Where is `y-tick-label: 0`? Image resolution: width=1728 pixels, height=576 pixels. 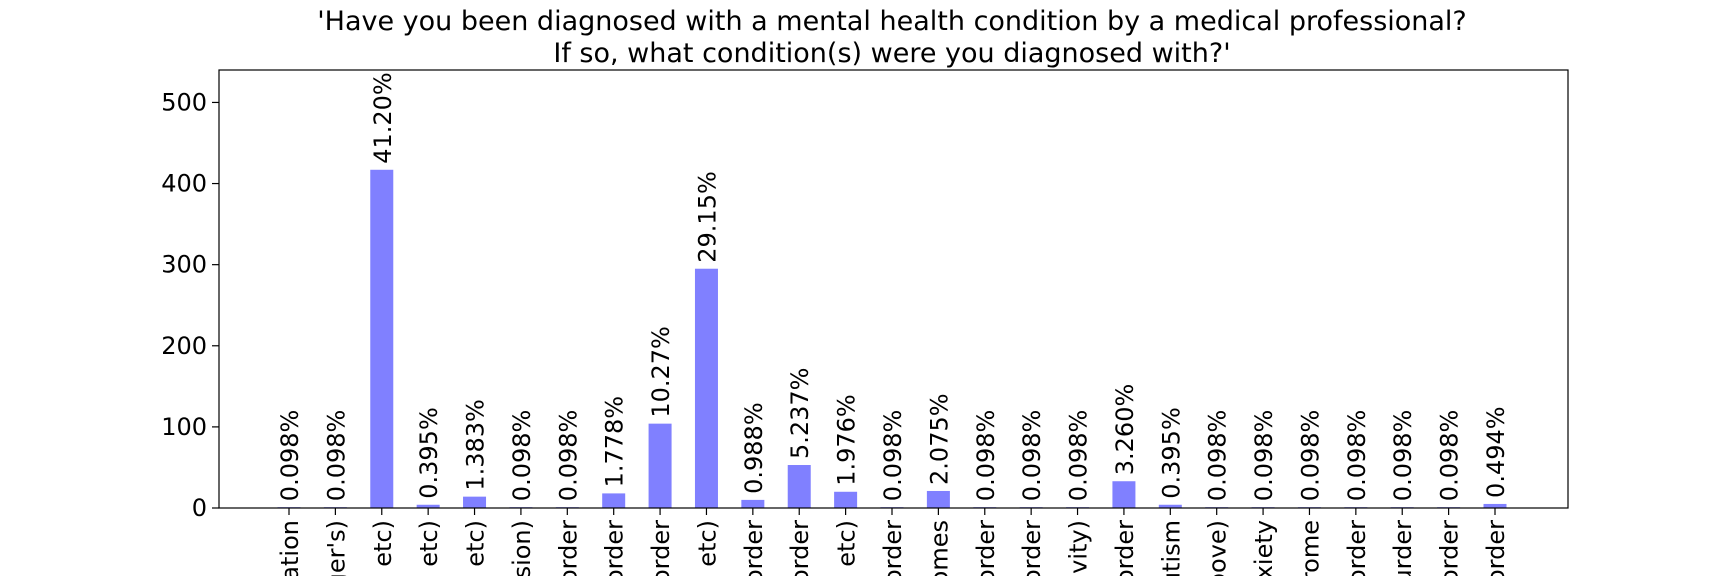
y-tick-label: 0 is located at coordinates (199, 508).